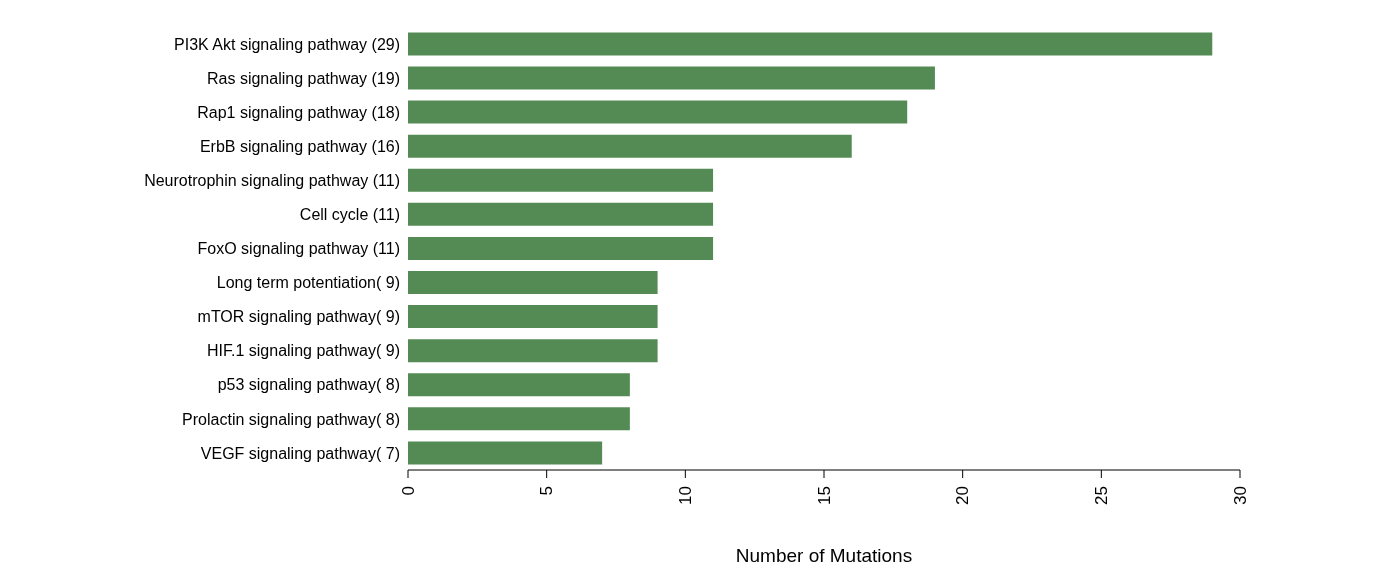 The height and width of the screenshot is (580, 1381). I want to click on y-tick-label: Ras signaling pathway (19), so click(303, 78).